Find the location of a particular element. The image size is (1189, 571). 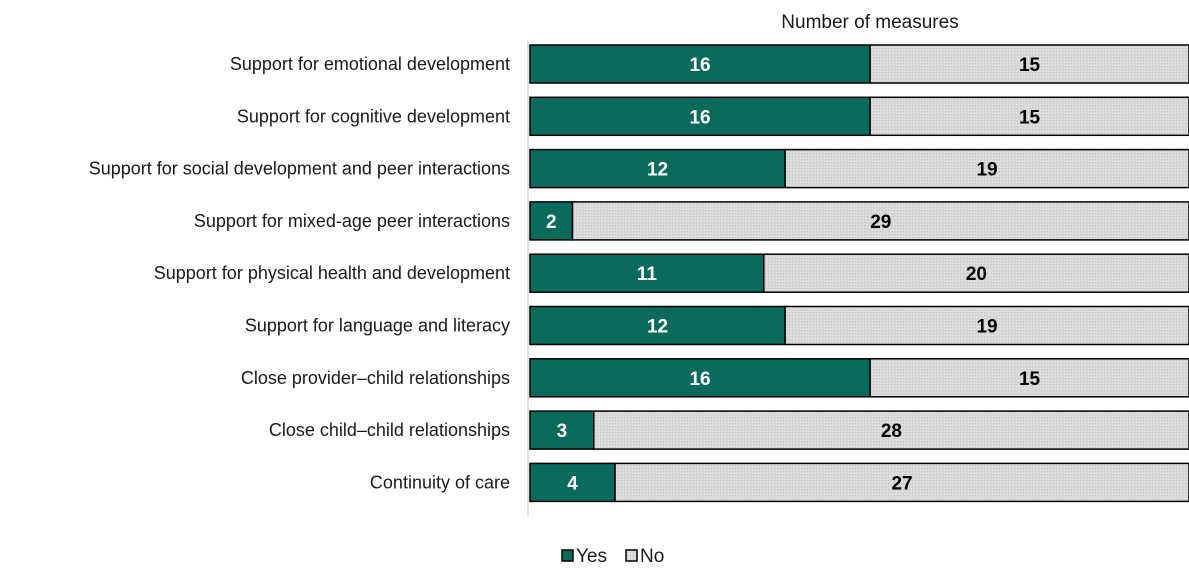

data-label-yes: 11 is located at coordinates (647, 274).